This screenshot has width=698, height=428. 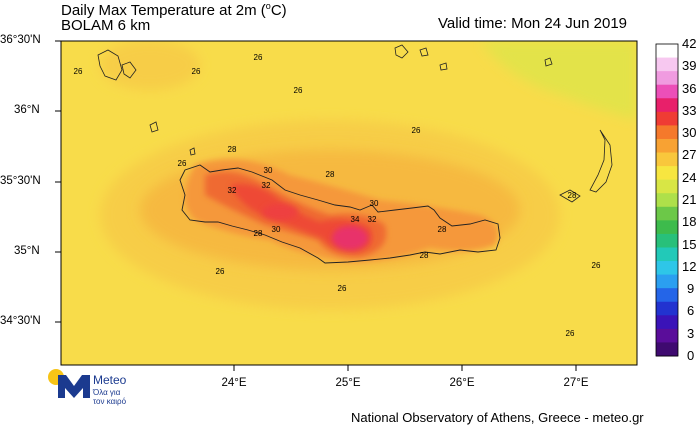 I want to click on colorbar-tick-label: 30, so click(x=689, y=133).